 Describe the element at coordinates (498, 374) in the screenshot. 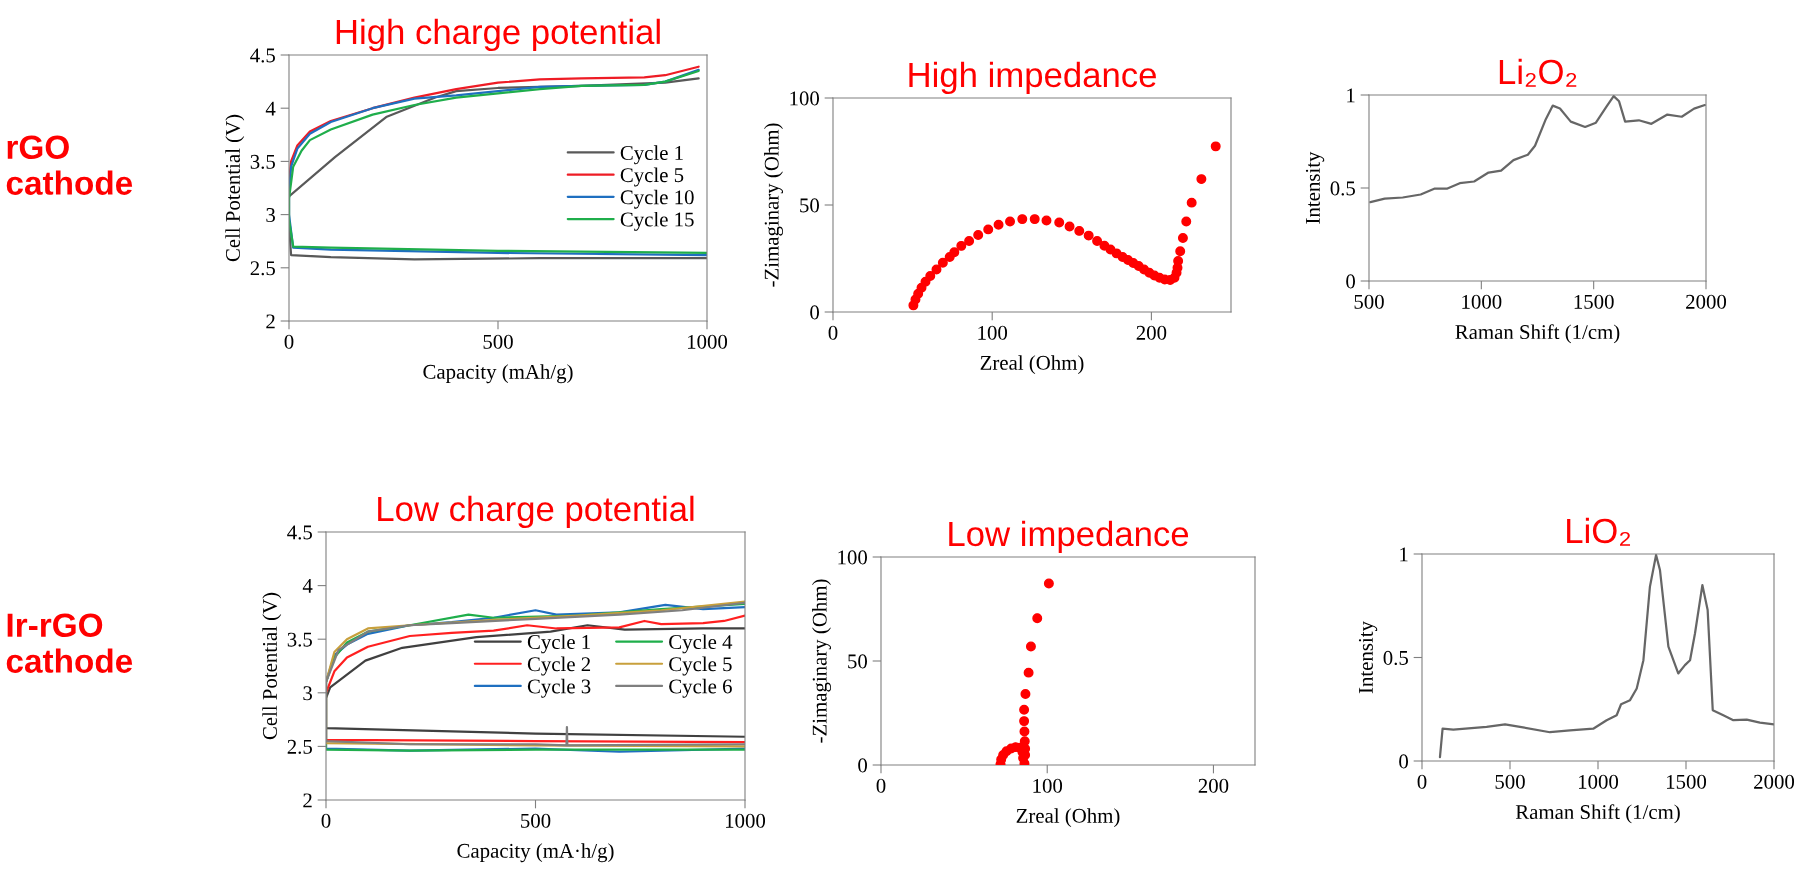

I see `x-axis-title: Capacity (mAh/g)` at that location.